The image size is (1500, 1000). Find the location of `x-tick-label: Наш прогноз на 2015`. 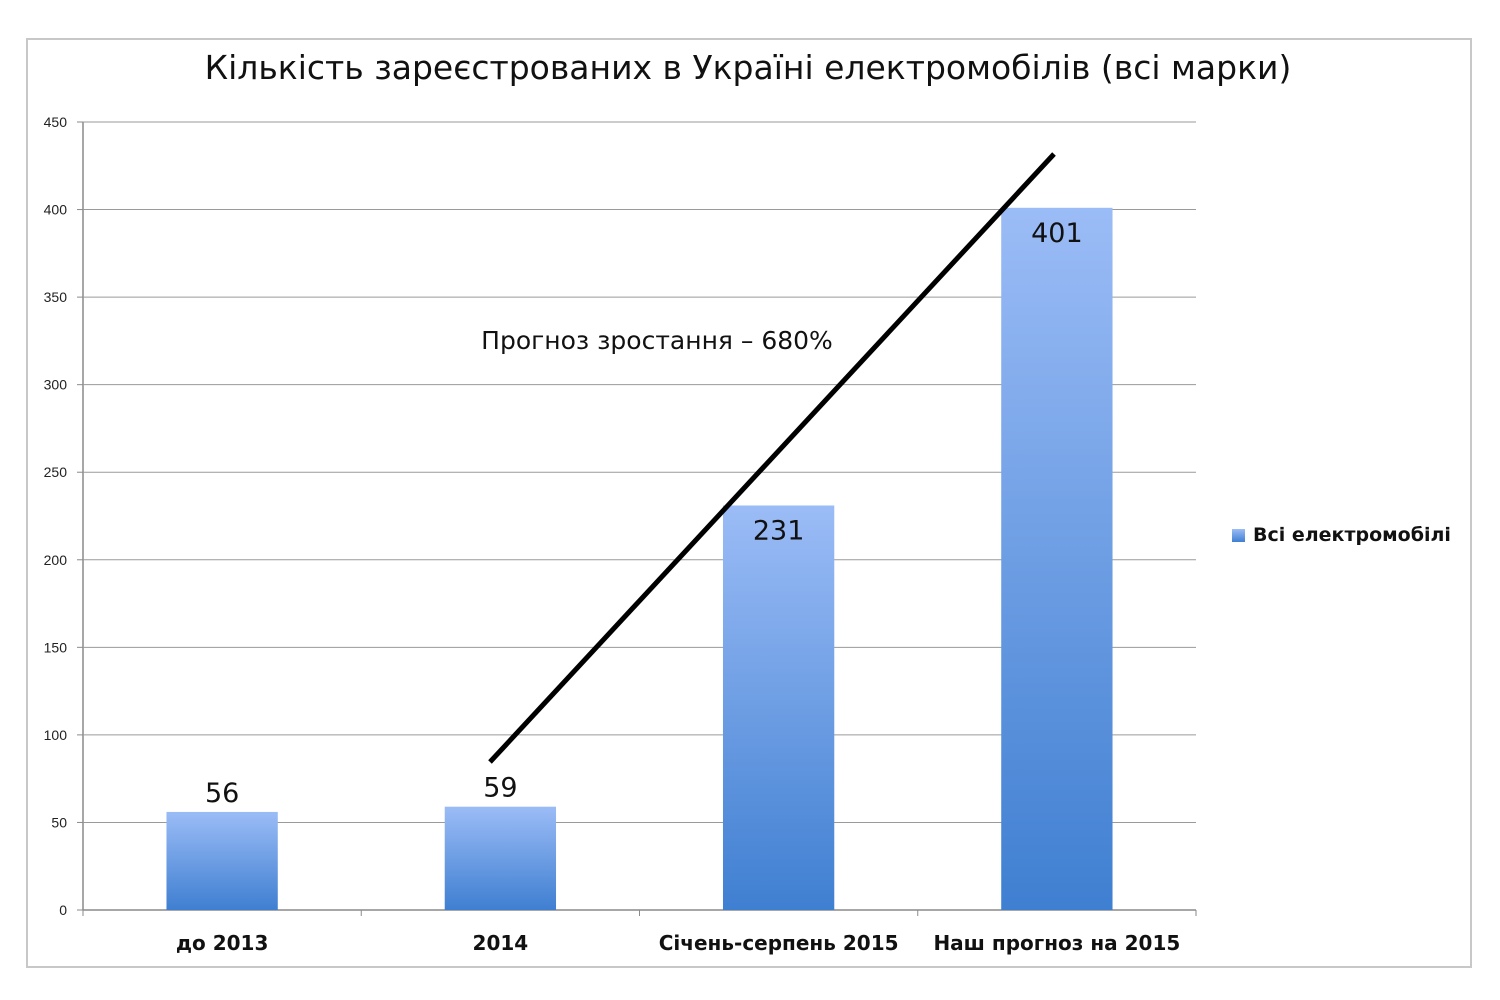

x-tick-label: Наш прогноз на 2015 is located at coordinates (1056, 943).